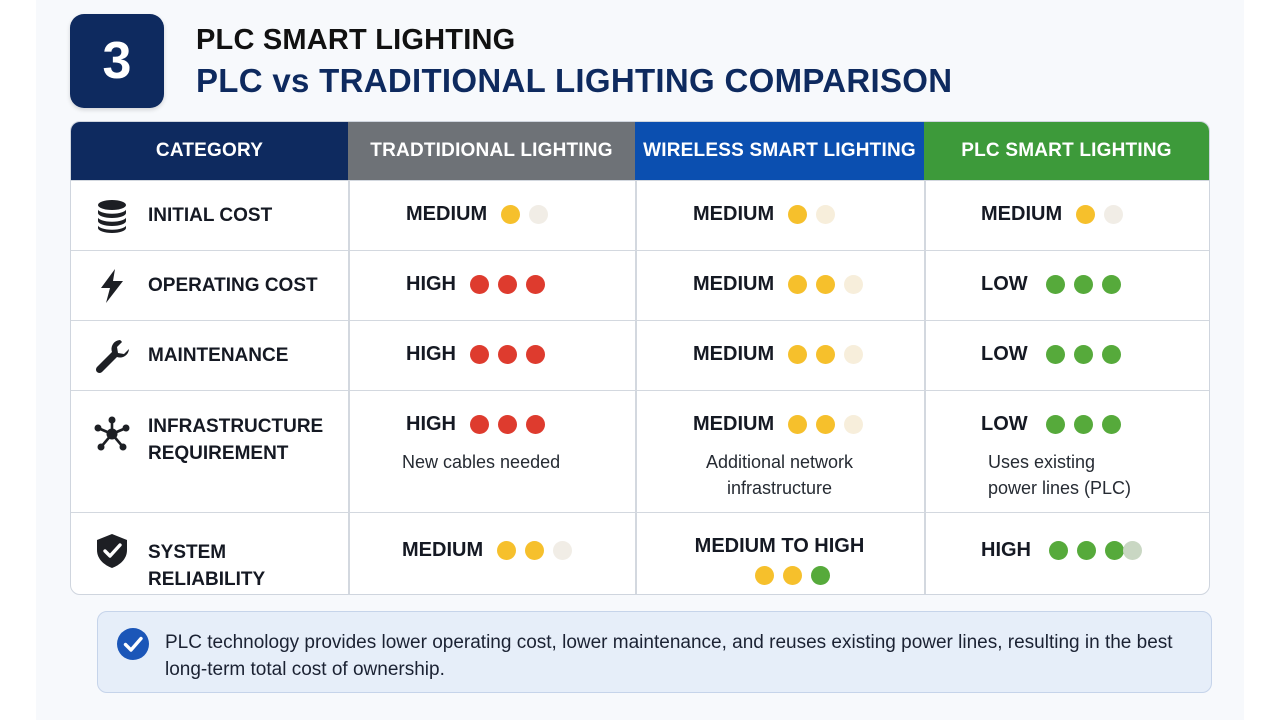 The height and width of the screenshot is (720, 1280). Describe the element at coordinates (236, 426) in the screenshot. I see `category-label-line1: INFRASTRUCTURE` at that location.